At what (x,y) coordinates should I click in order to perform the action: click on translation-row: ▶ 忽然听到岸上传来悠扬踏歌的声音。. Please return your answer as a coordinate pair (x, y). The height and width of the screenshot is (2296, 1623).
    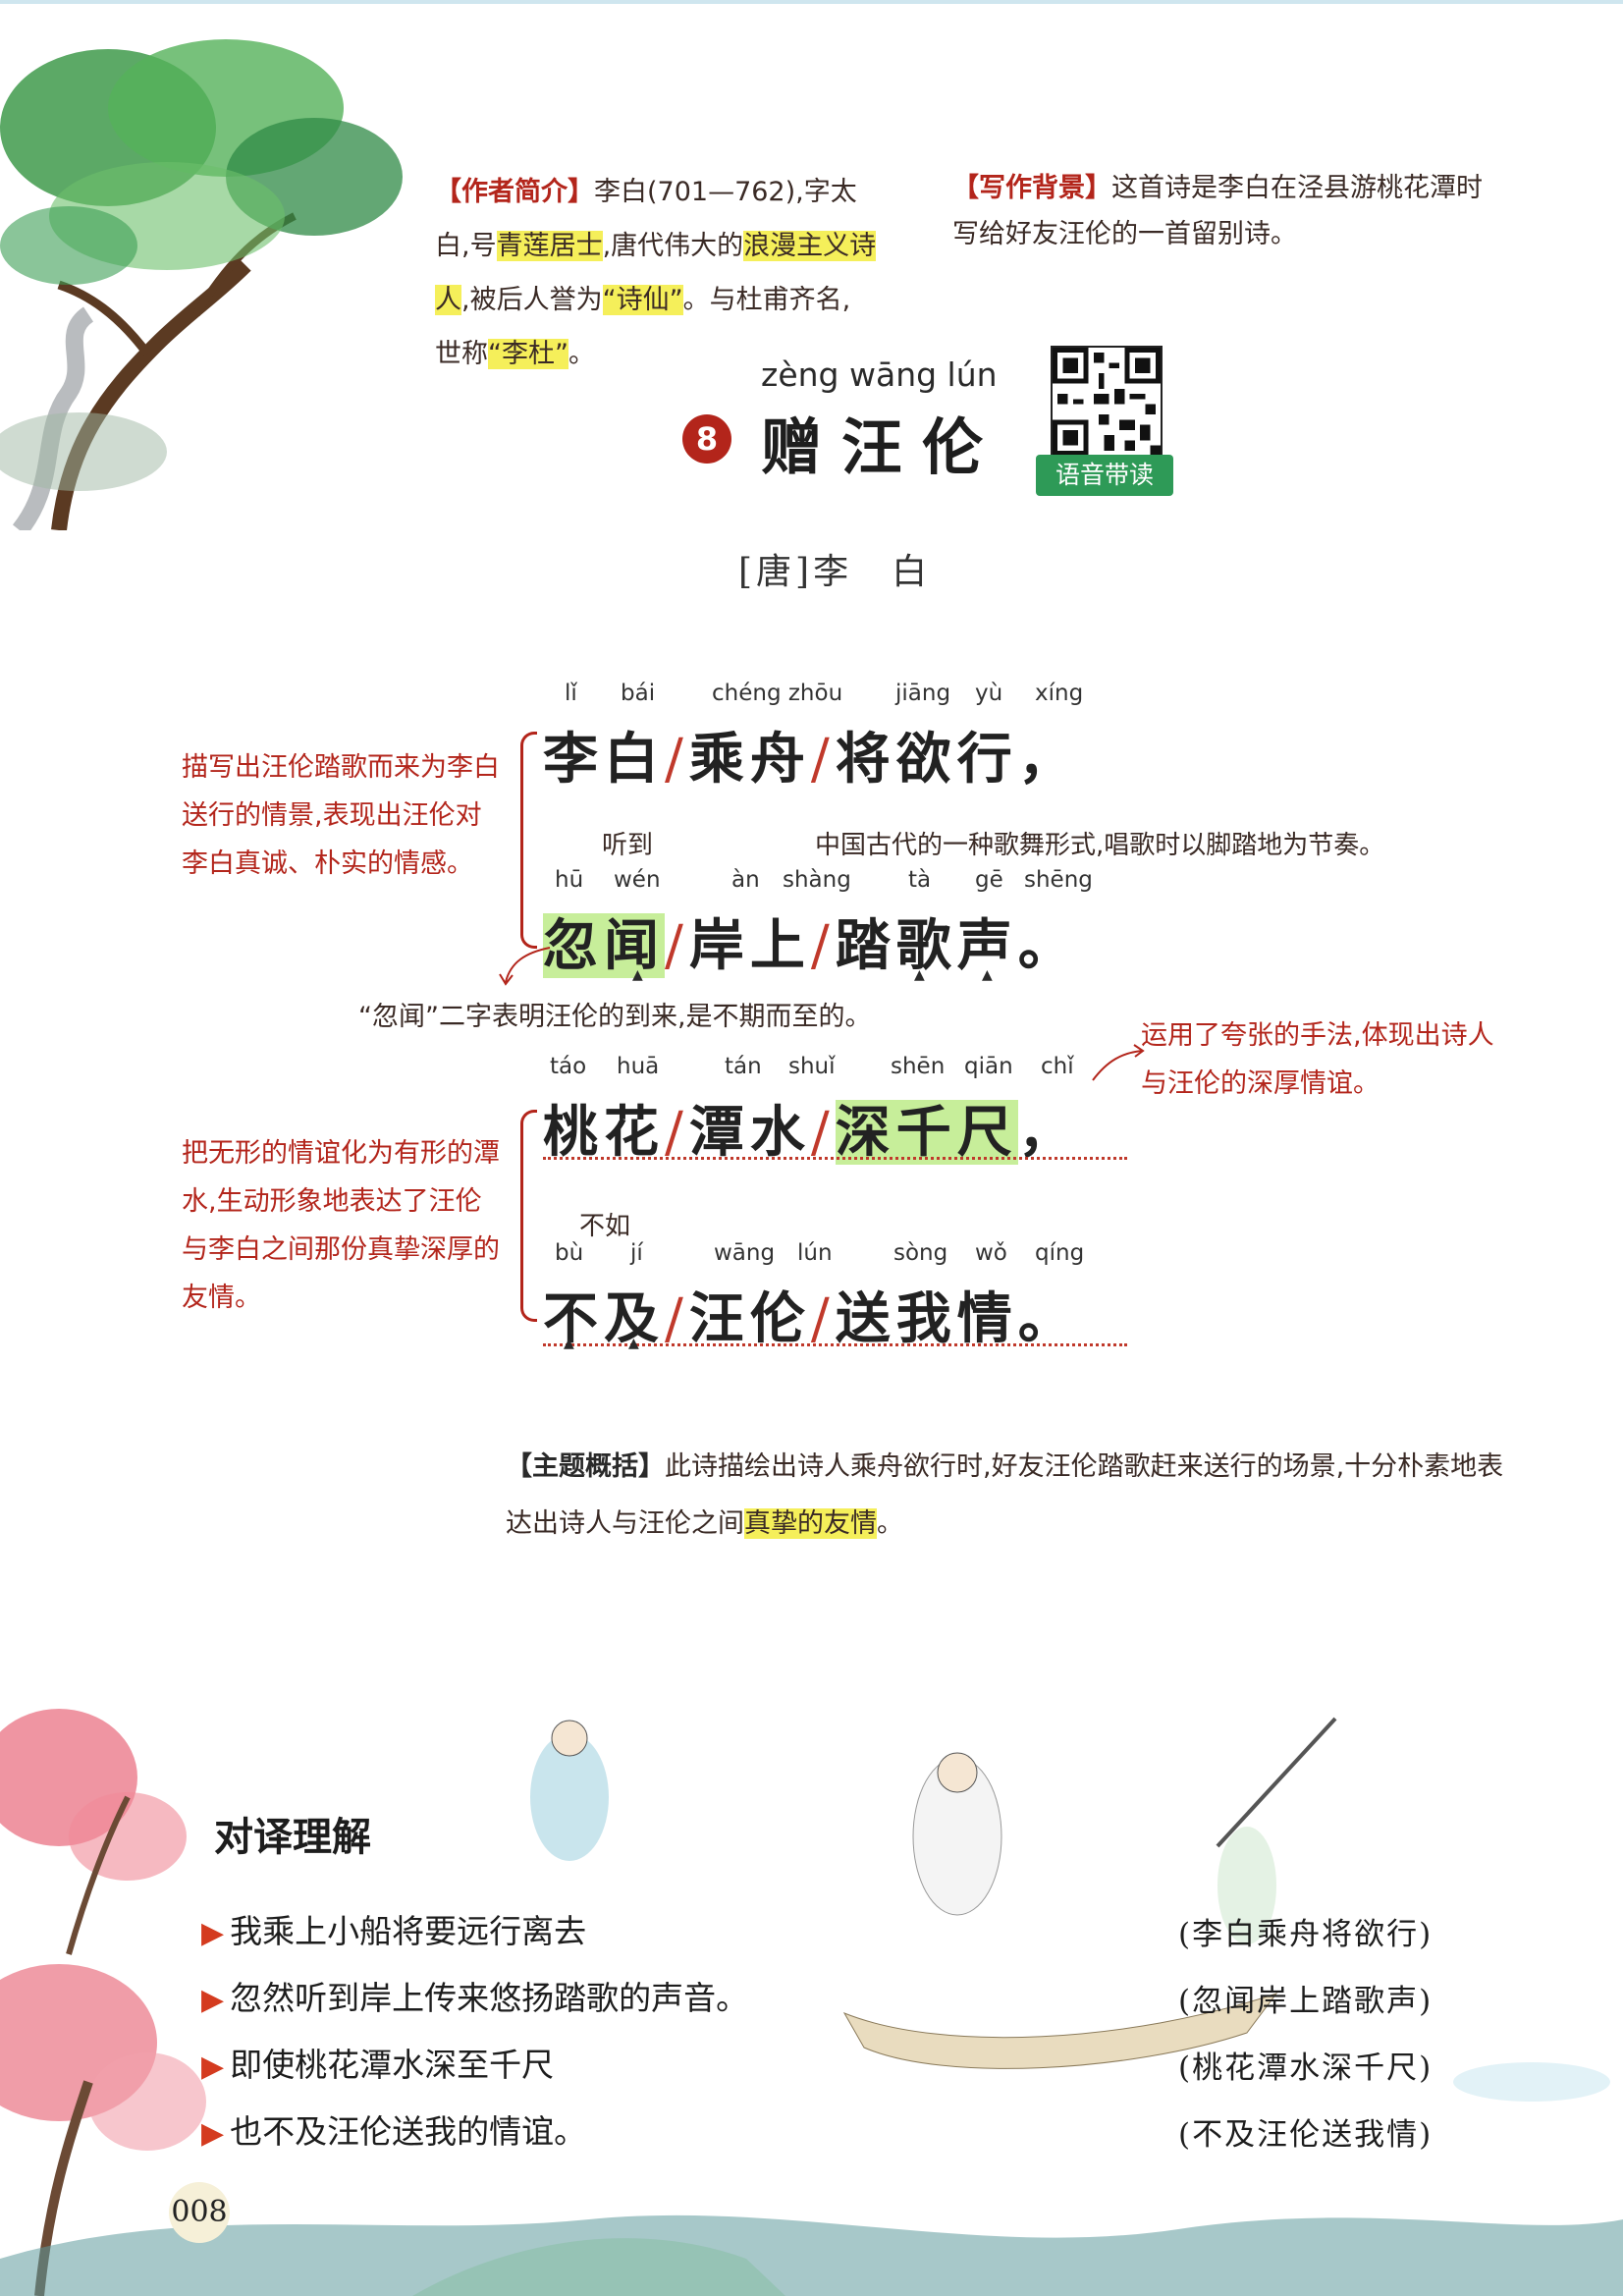
    Looking at the image, I should click on (475, 1998).